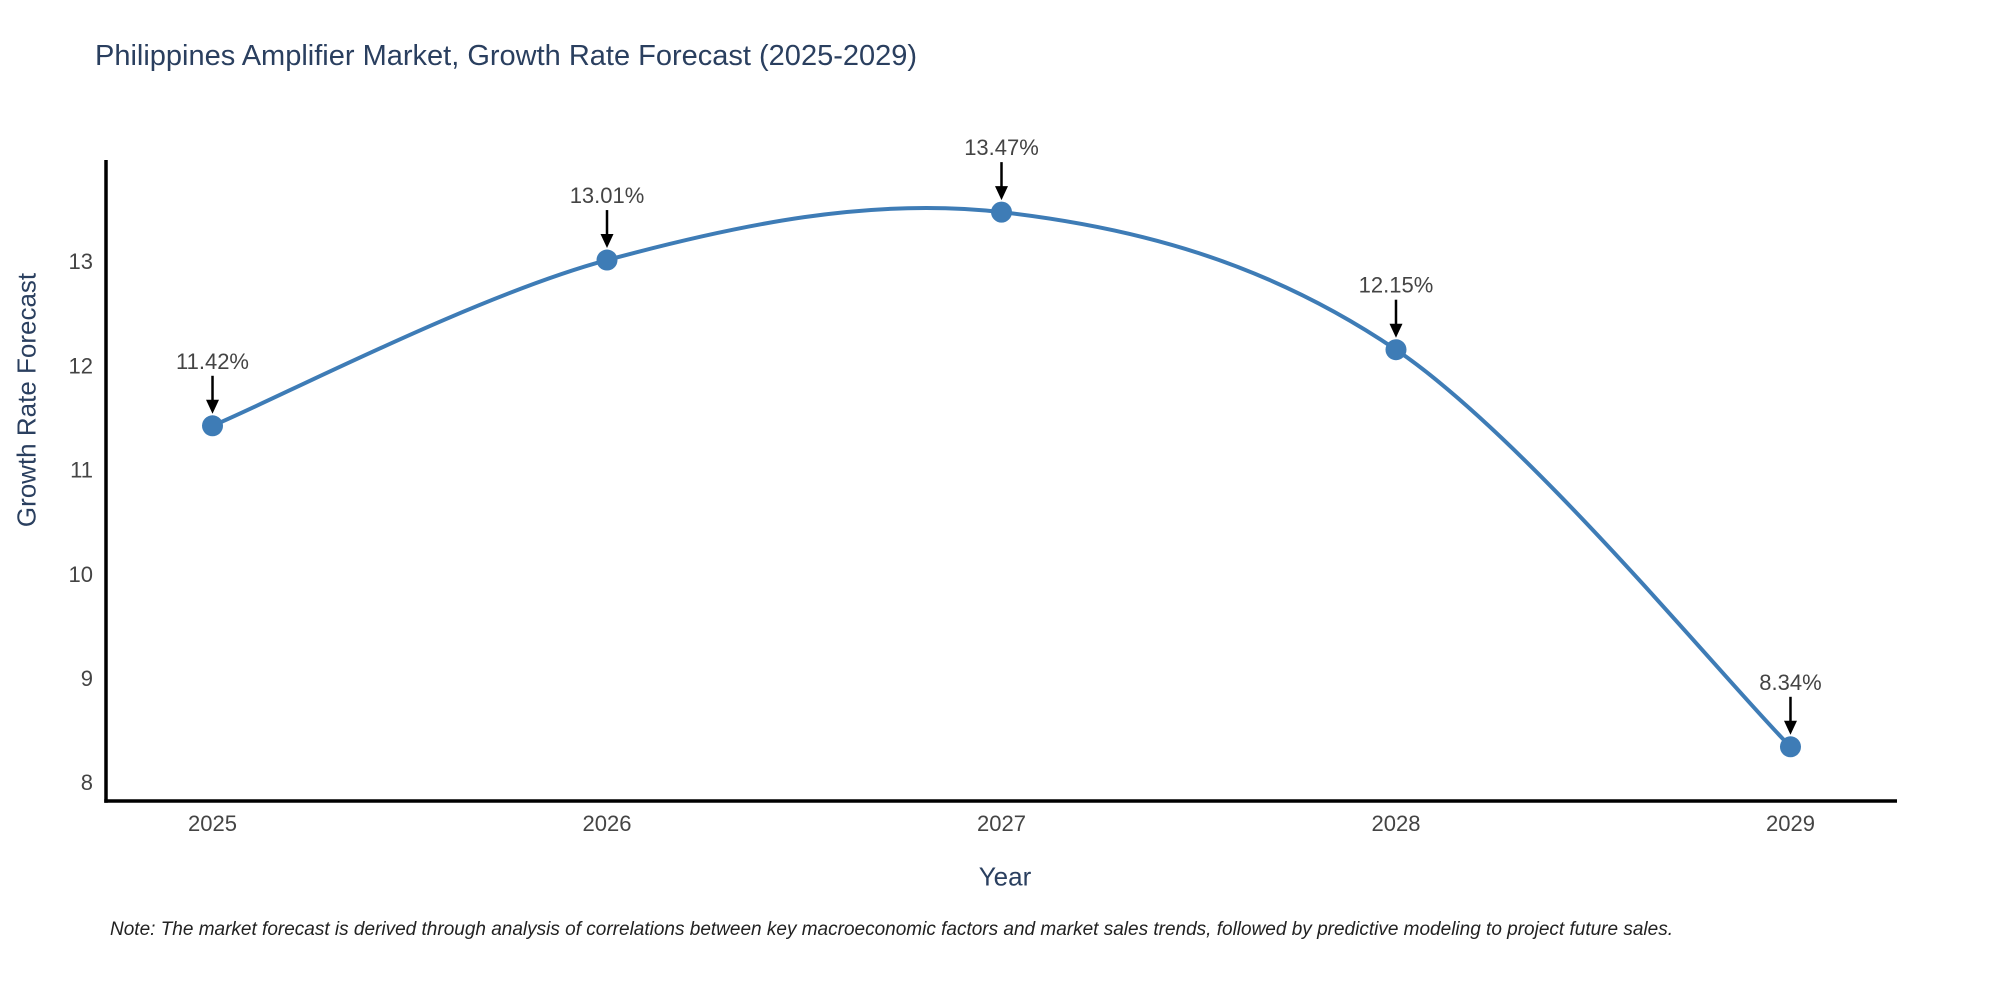 The image size is (2000, 1000). I want to click on y-tick-label: 9, so click(87, 678).